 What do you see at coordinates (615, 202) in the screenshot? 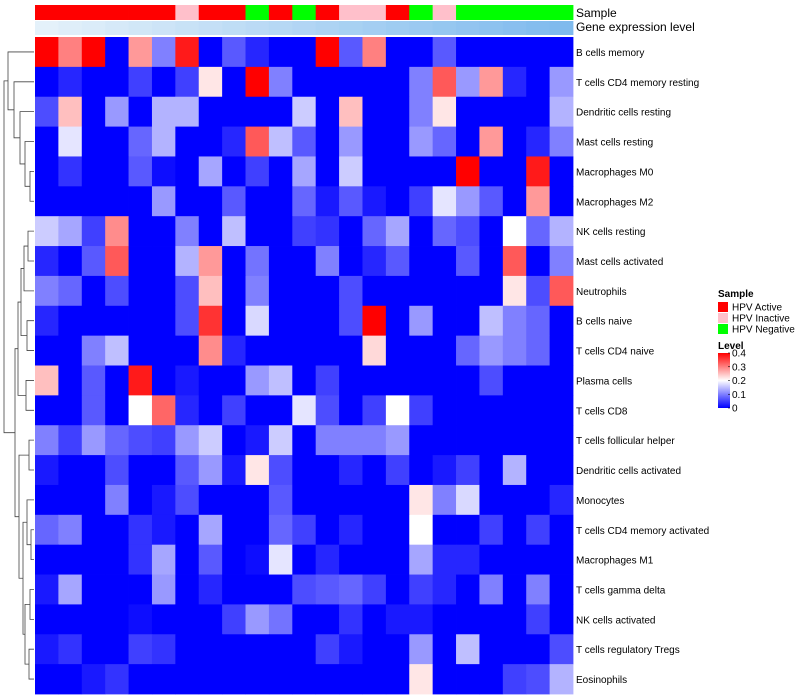
I see `row-label: Macrophages M2` at bounding box center [615, 202].